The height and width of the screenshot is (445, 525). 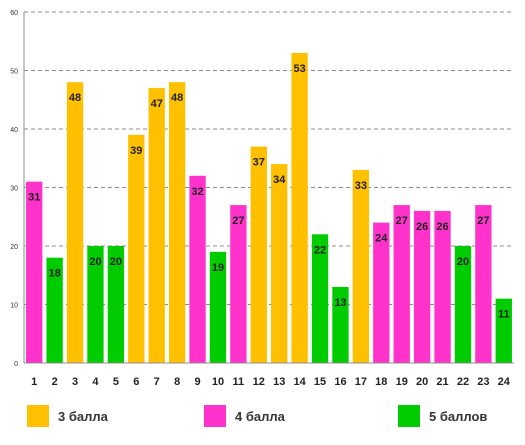 I want to click on legend-item-3: 3 балла, so click(x=67, y=416).